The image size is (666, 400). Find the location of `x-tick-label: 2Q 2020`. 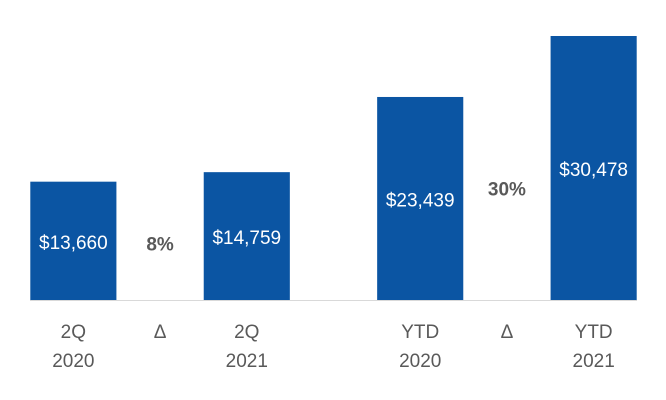

x-tick-label: 2Q 2020 is located at coordinates (73, 347).